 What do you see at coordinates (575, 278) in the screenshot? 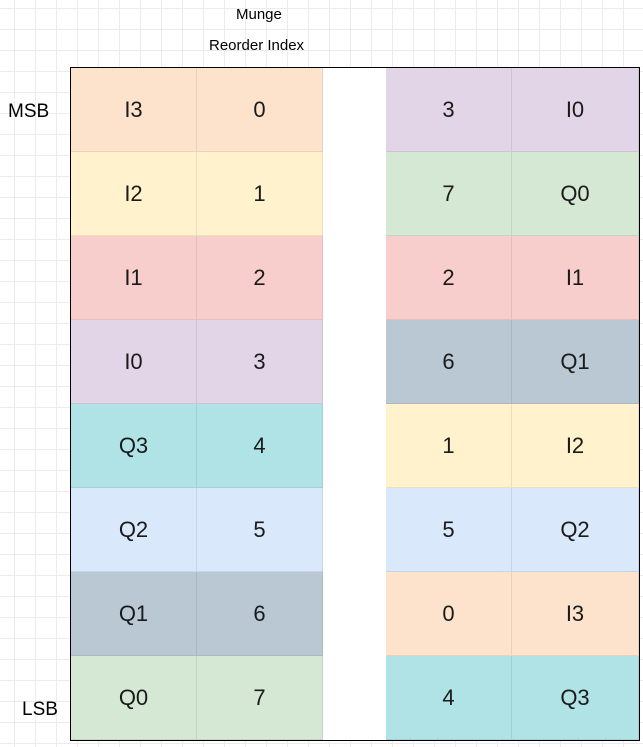
I see `right-label-cell: I1` at bounding box center [575, 278].